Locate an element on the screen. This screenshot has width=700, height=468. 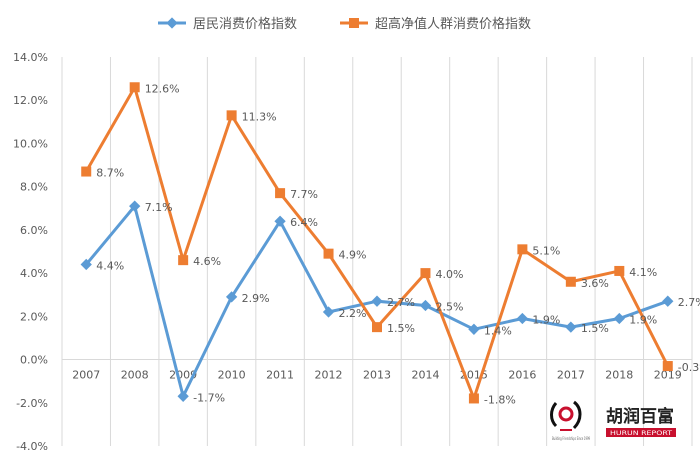
y-tick-label: -4.0% is located at coordinates (32, 446).